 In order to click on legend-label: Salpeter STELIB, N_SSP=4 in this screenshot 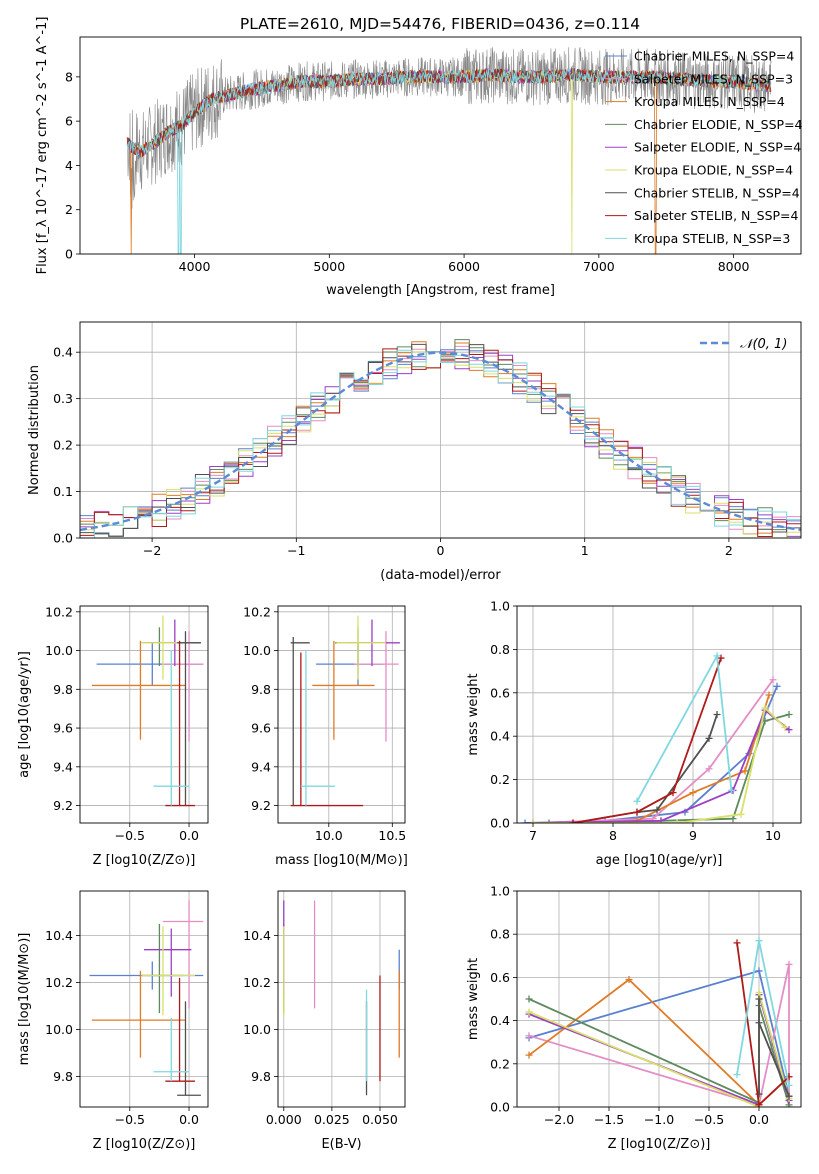, I will do `click(716, 215)`.